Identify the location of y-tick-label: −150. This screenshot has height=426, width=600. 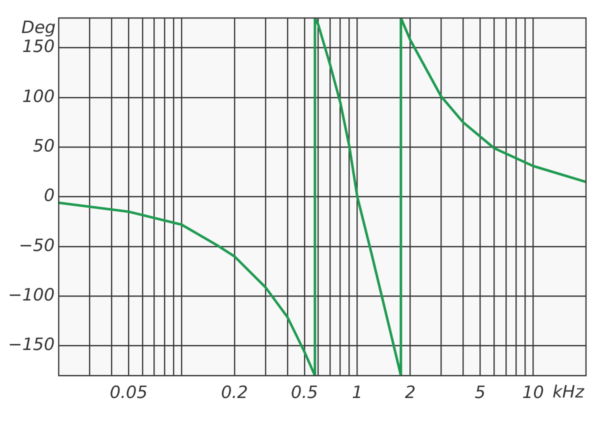
(31, 345).